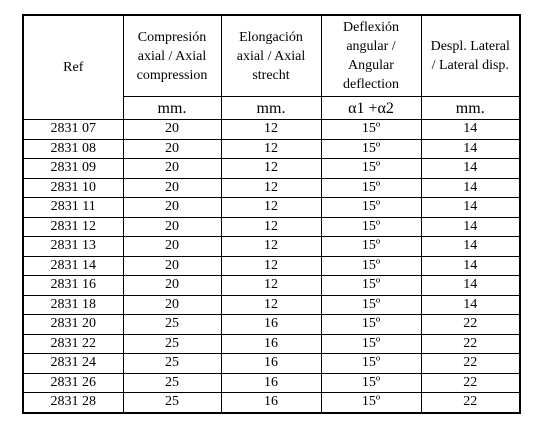 This screenshot has width=538, height=437. Describe the element at coordinates (271, 37) in the screenshot. I see `header-line: Elongación` at that location.